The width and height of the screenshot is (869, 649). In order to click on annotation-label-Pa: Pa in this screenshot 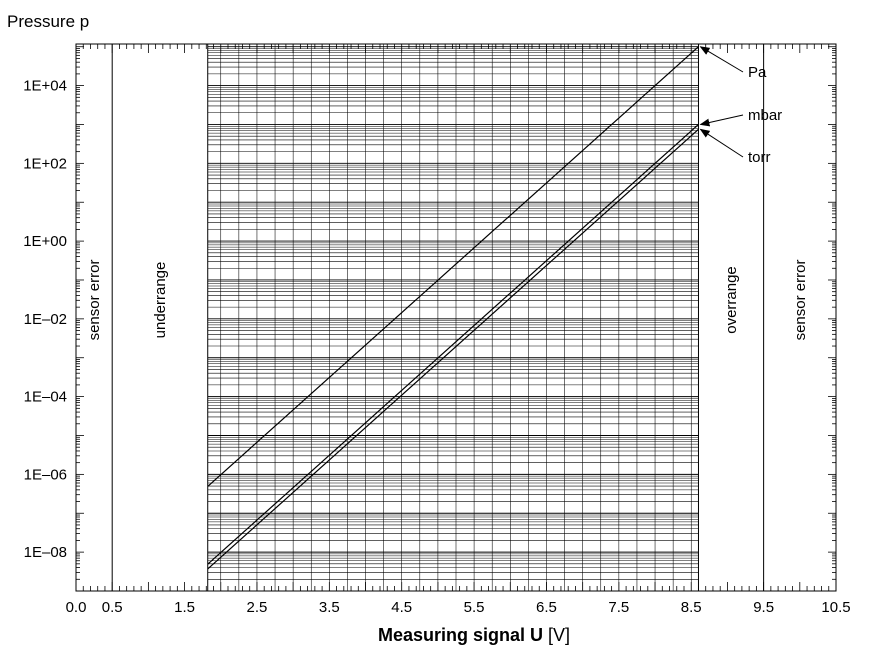, I will do `click(757, 72)`.